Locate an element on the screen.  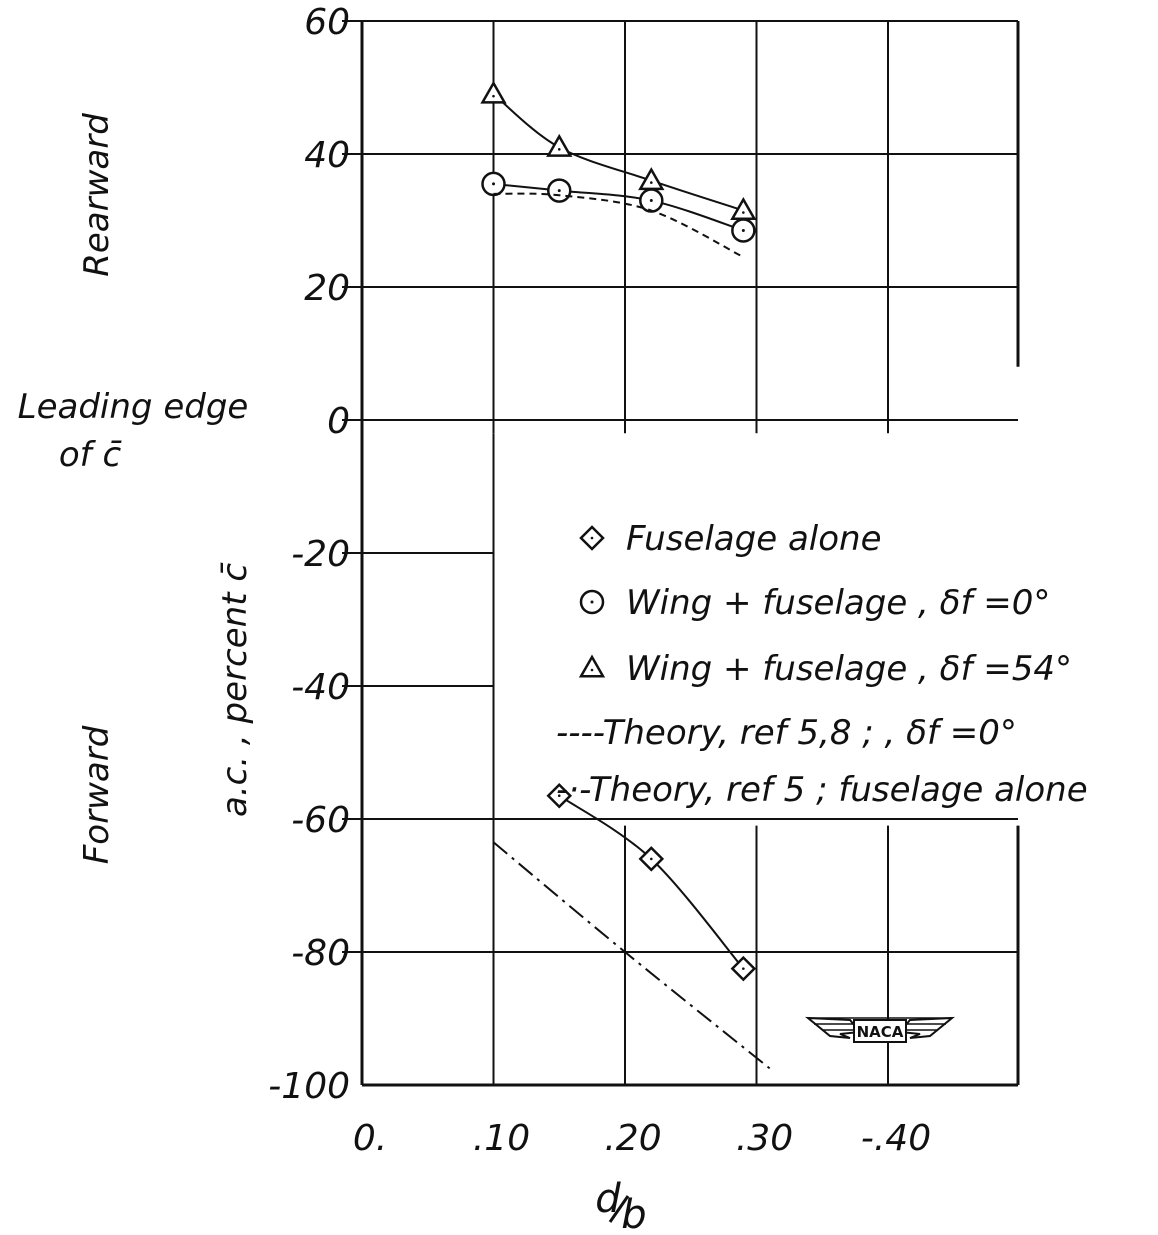
legend-label: Wing + fuselage , δf =0° is located at coordinates (838, 603).